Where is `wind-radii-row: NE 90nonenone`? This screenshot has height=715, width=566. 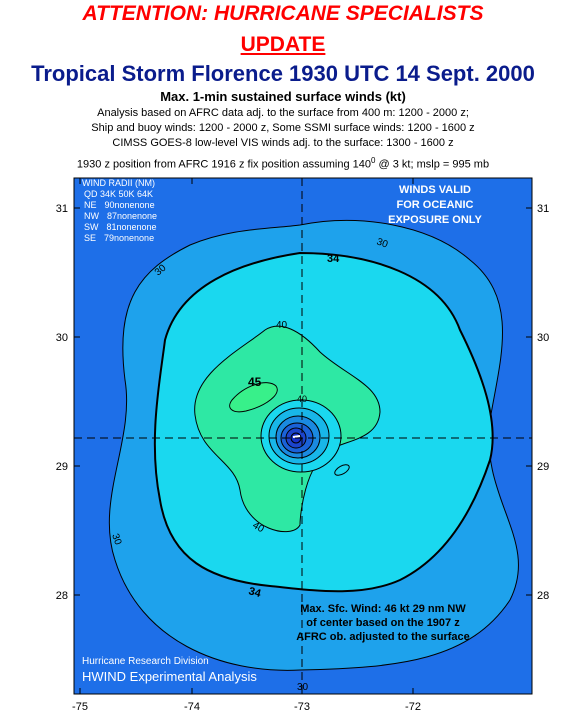 wind-radii-row: NE 90nonenone is located at coordinates (119, 205).